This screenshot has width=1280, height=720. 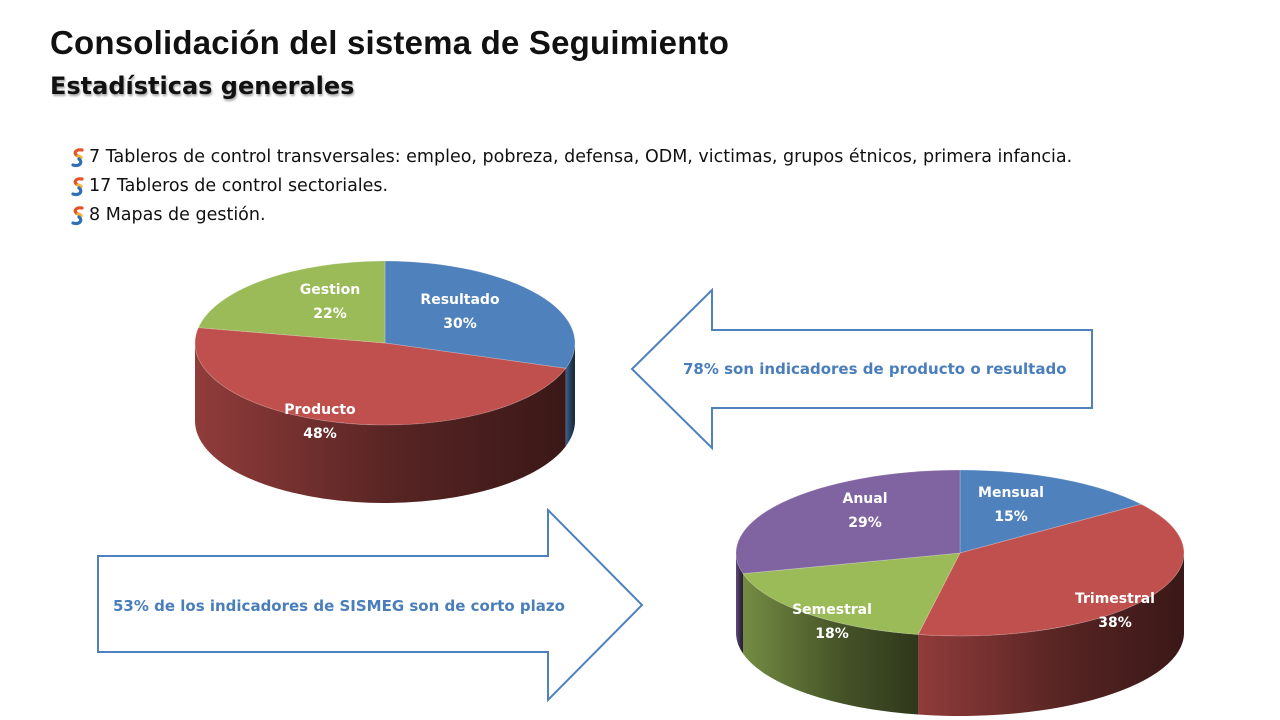 What do you see at coordinates (832, 610) in the screenshot?
I see `pie-label-semestral: Semestral` at bounding box center [832, 610].